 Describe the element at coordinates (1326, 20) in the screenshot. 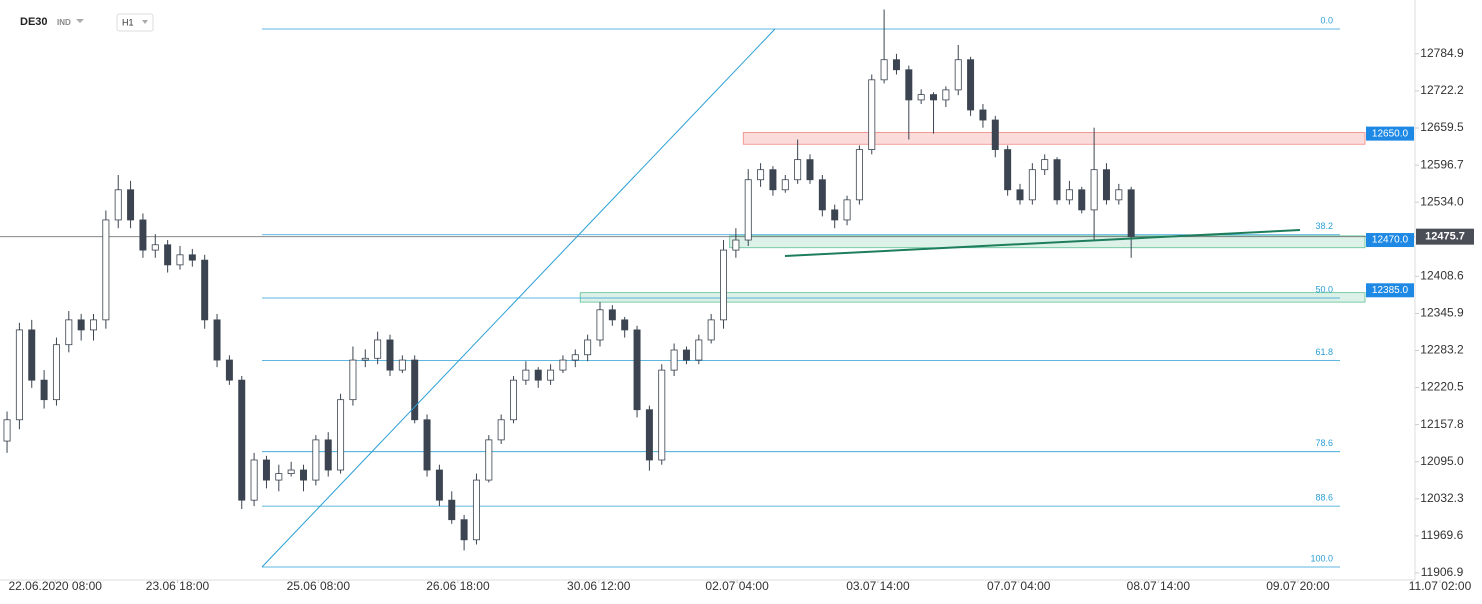

I see `fib-label: 0.0` at that location.